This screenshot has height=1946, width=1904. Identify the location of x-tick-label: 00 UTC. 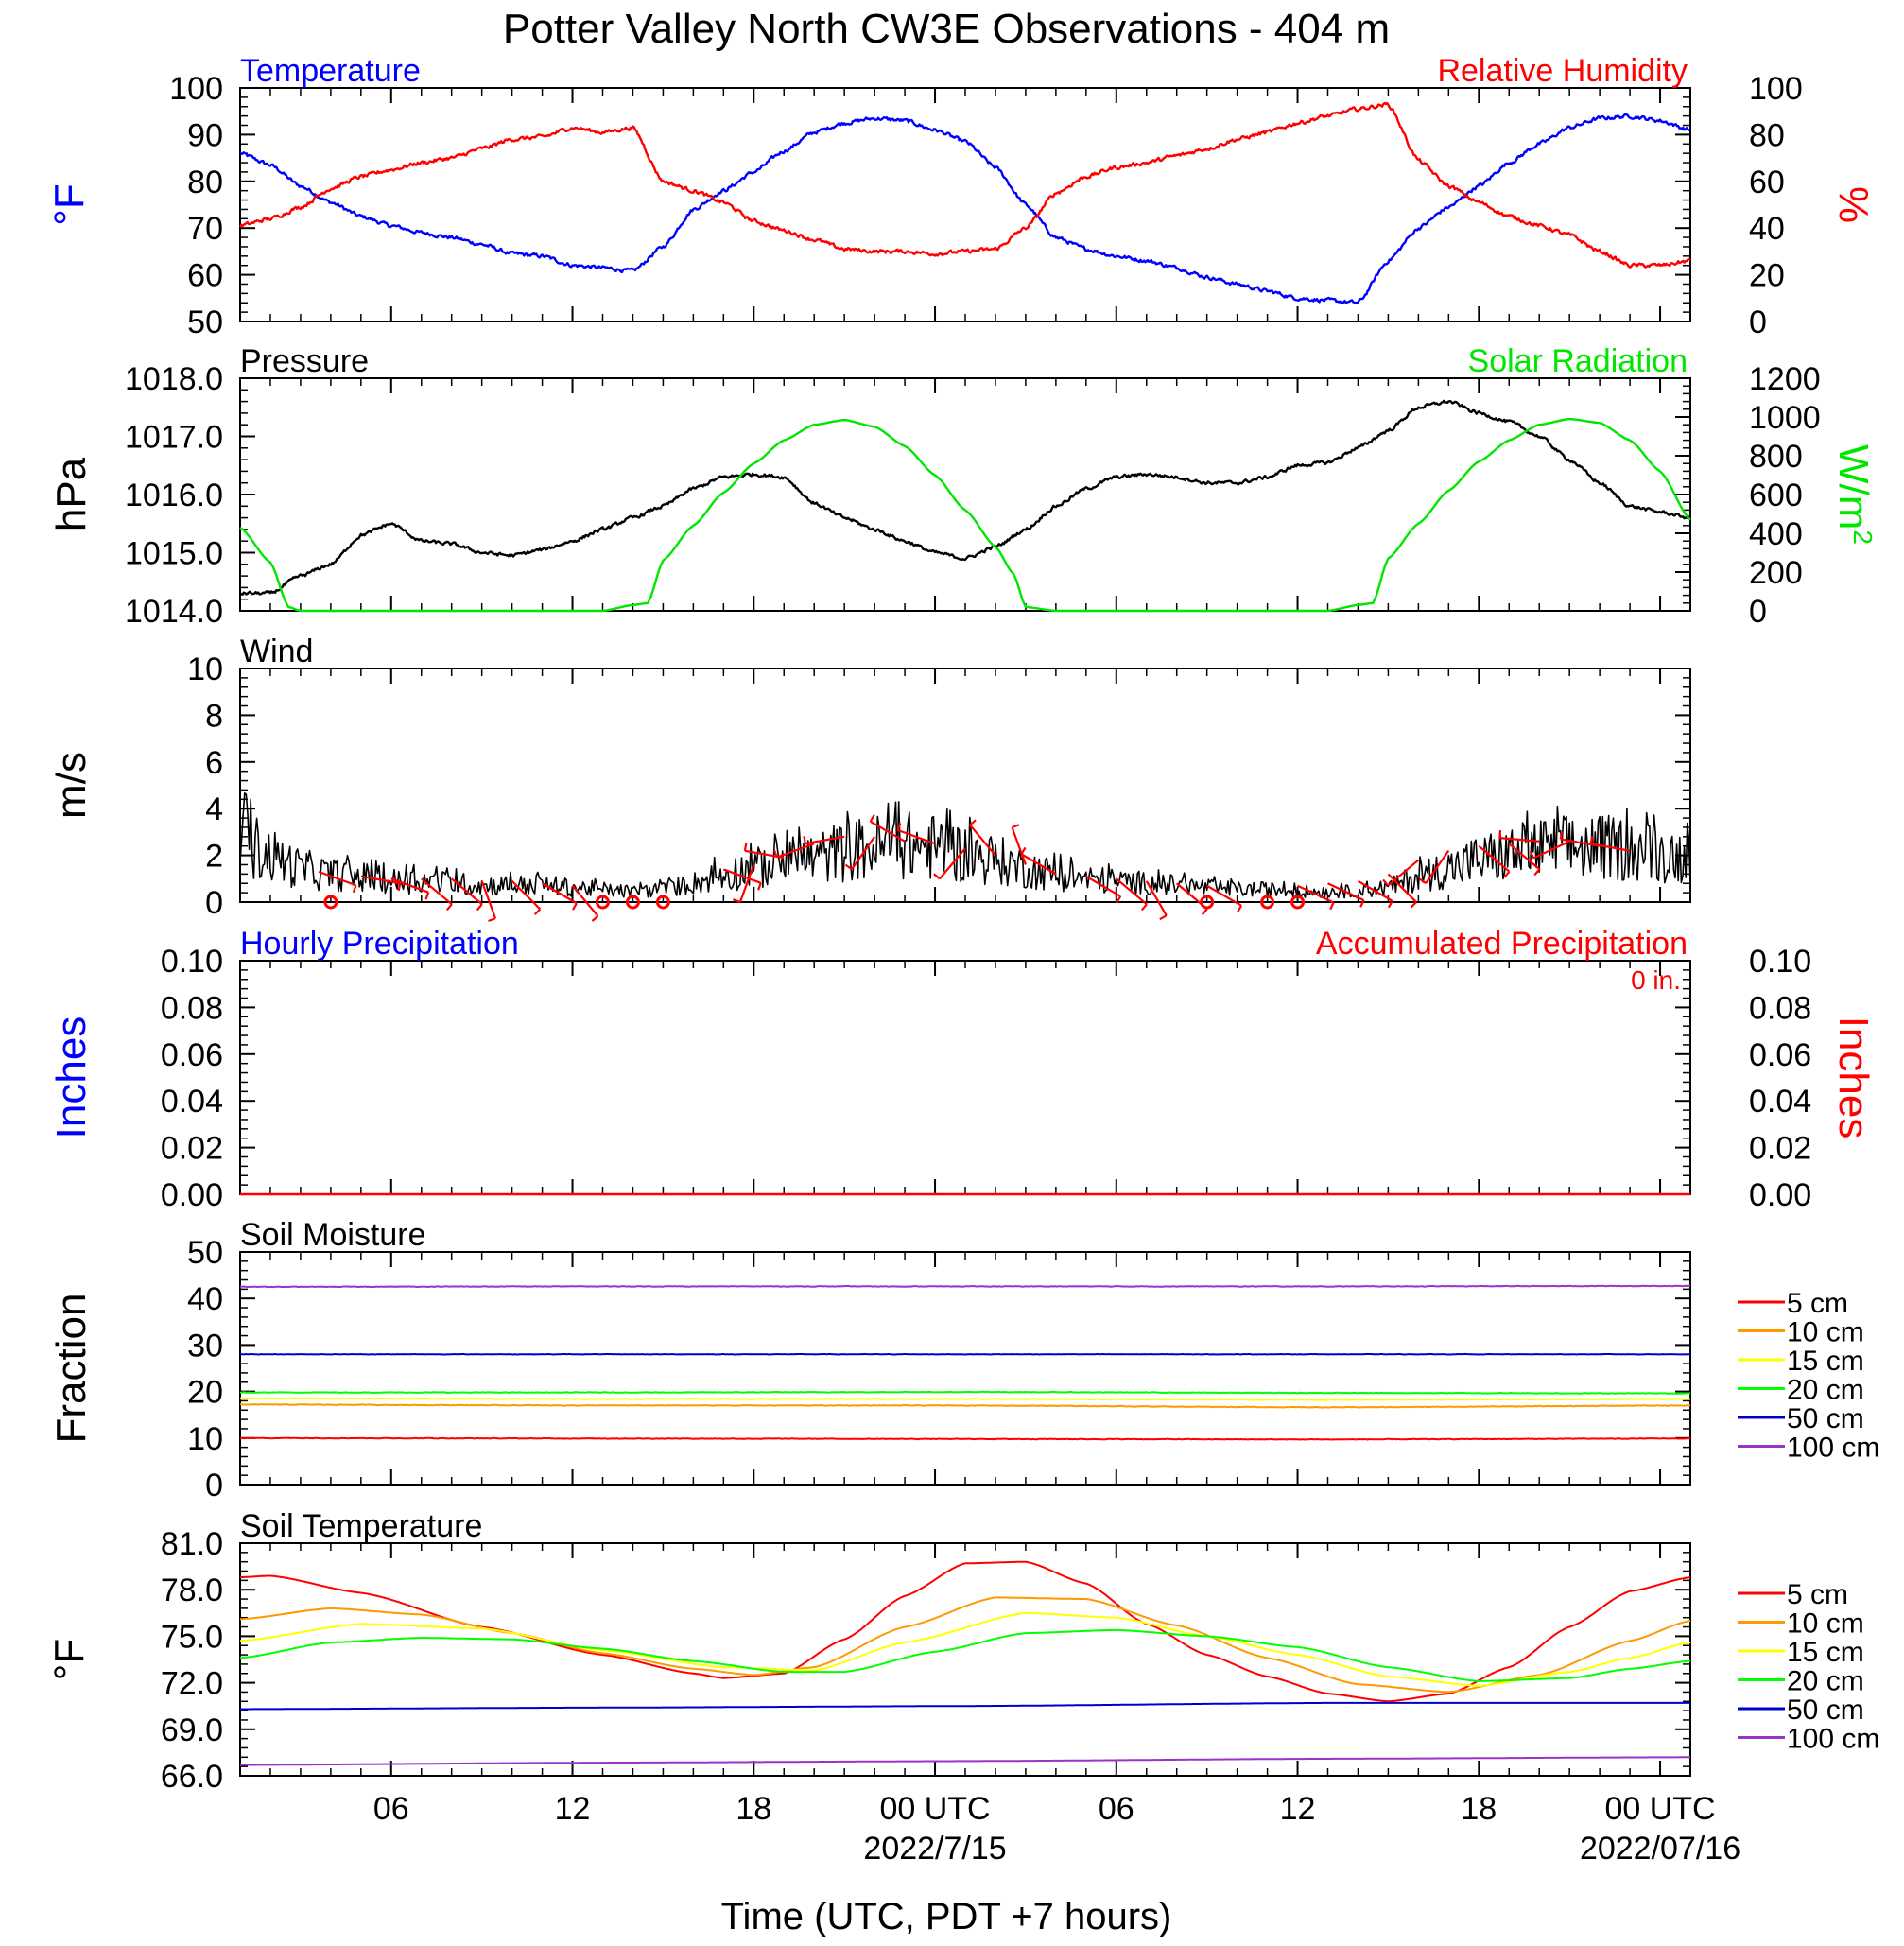
(1659, 1809).